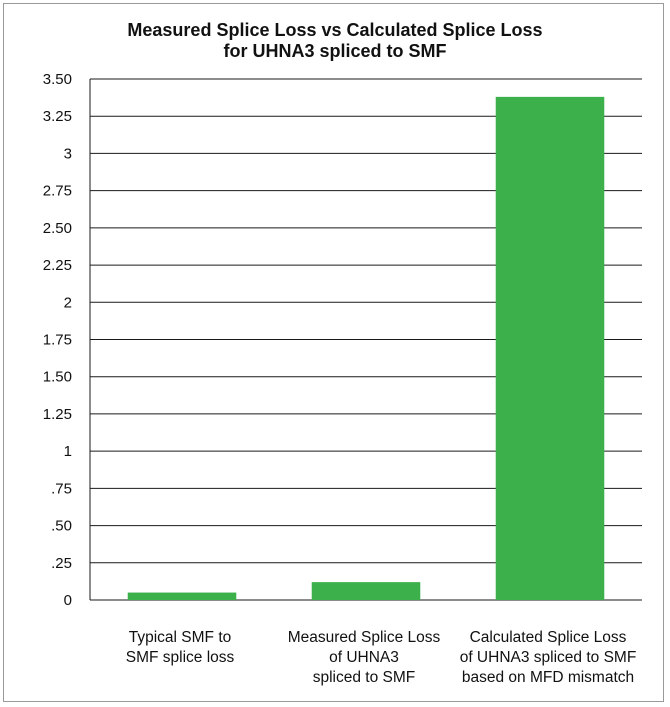 The width and height of the screenshot is (670, 707). I want to click on y-tick-label: .25, so click(61, 563).